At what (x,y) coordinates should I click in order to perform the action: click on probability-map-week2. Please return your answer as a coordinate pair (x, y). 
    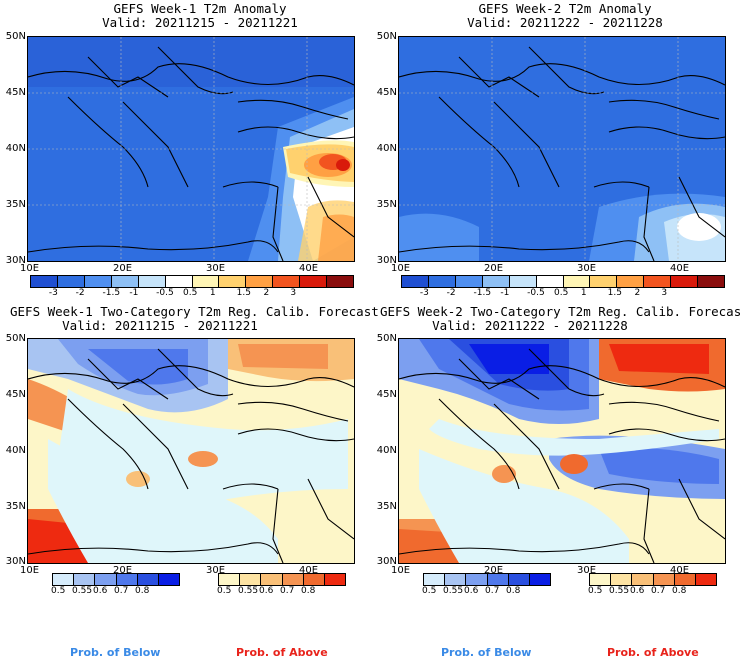
    Looking at the image, I should click on (562, 451).